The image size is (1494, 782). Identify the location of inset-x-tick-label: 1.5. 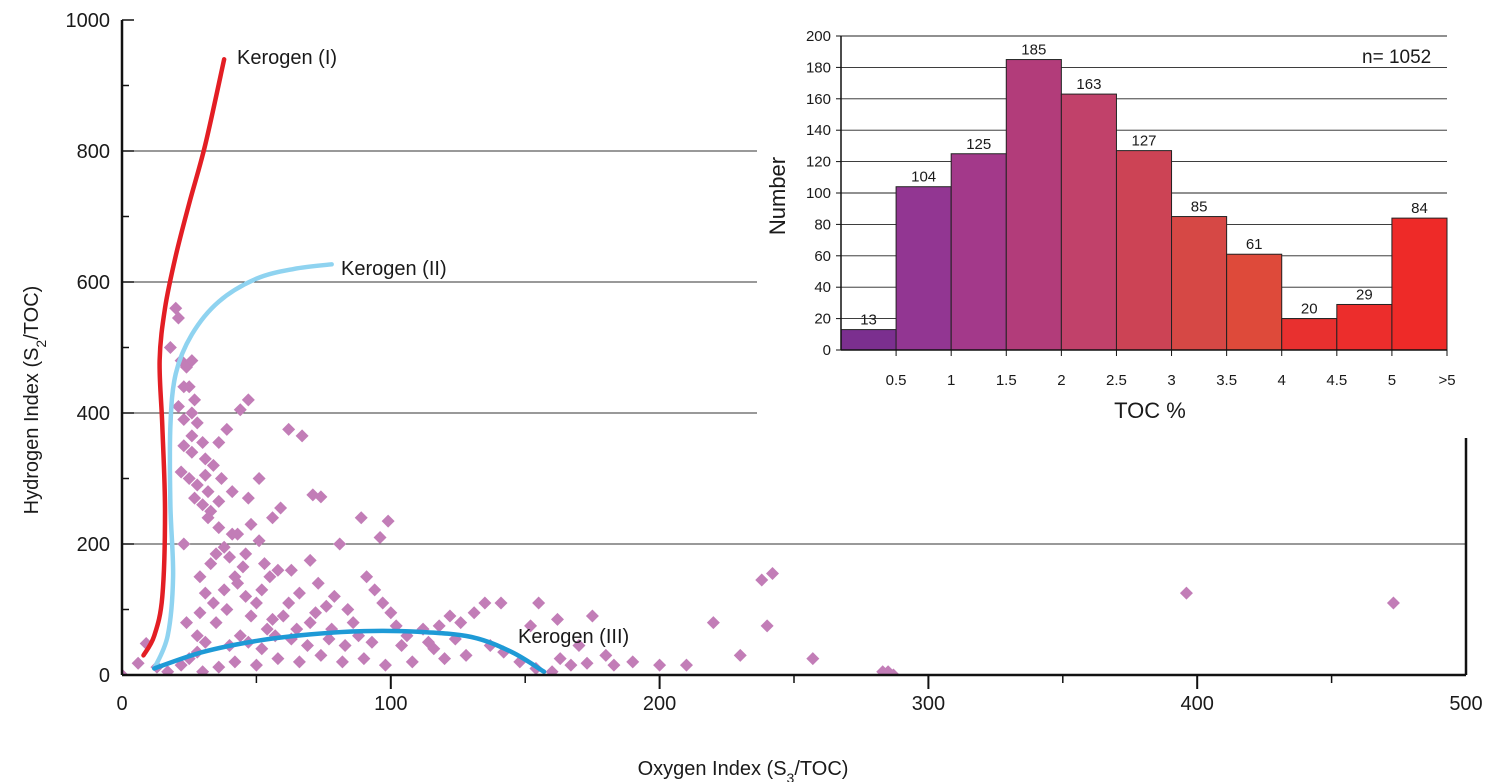
(1006, 380).